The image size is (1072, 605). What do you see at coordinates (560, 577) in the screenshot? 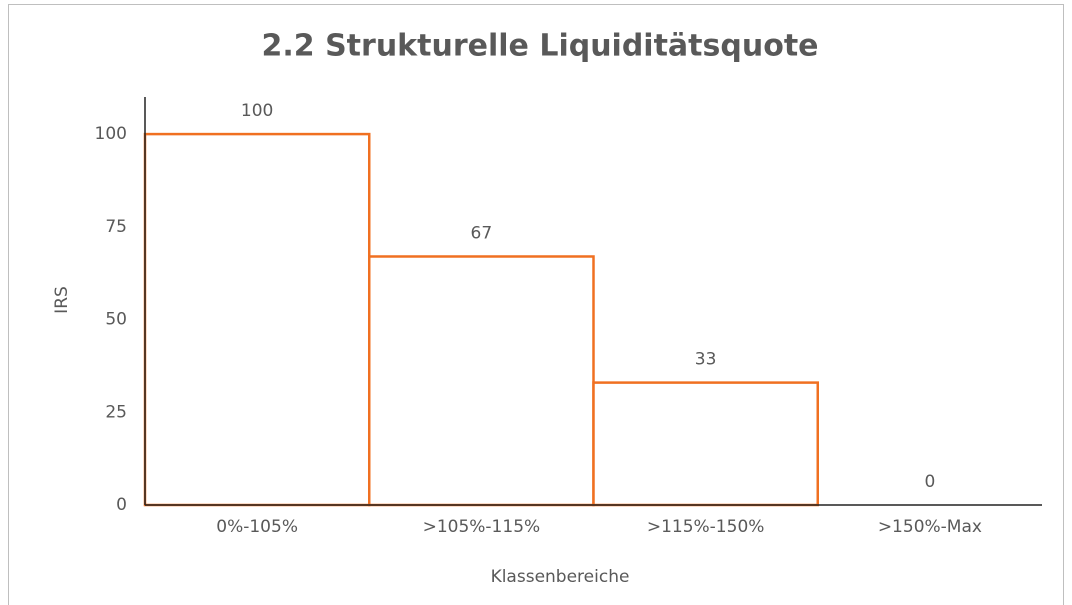
I see `x-axis-title: Klassenbereiche` at bounding box center [560, 577].